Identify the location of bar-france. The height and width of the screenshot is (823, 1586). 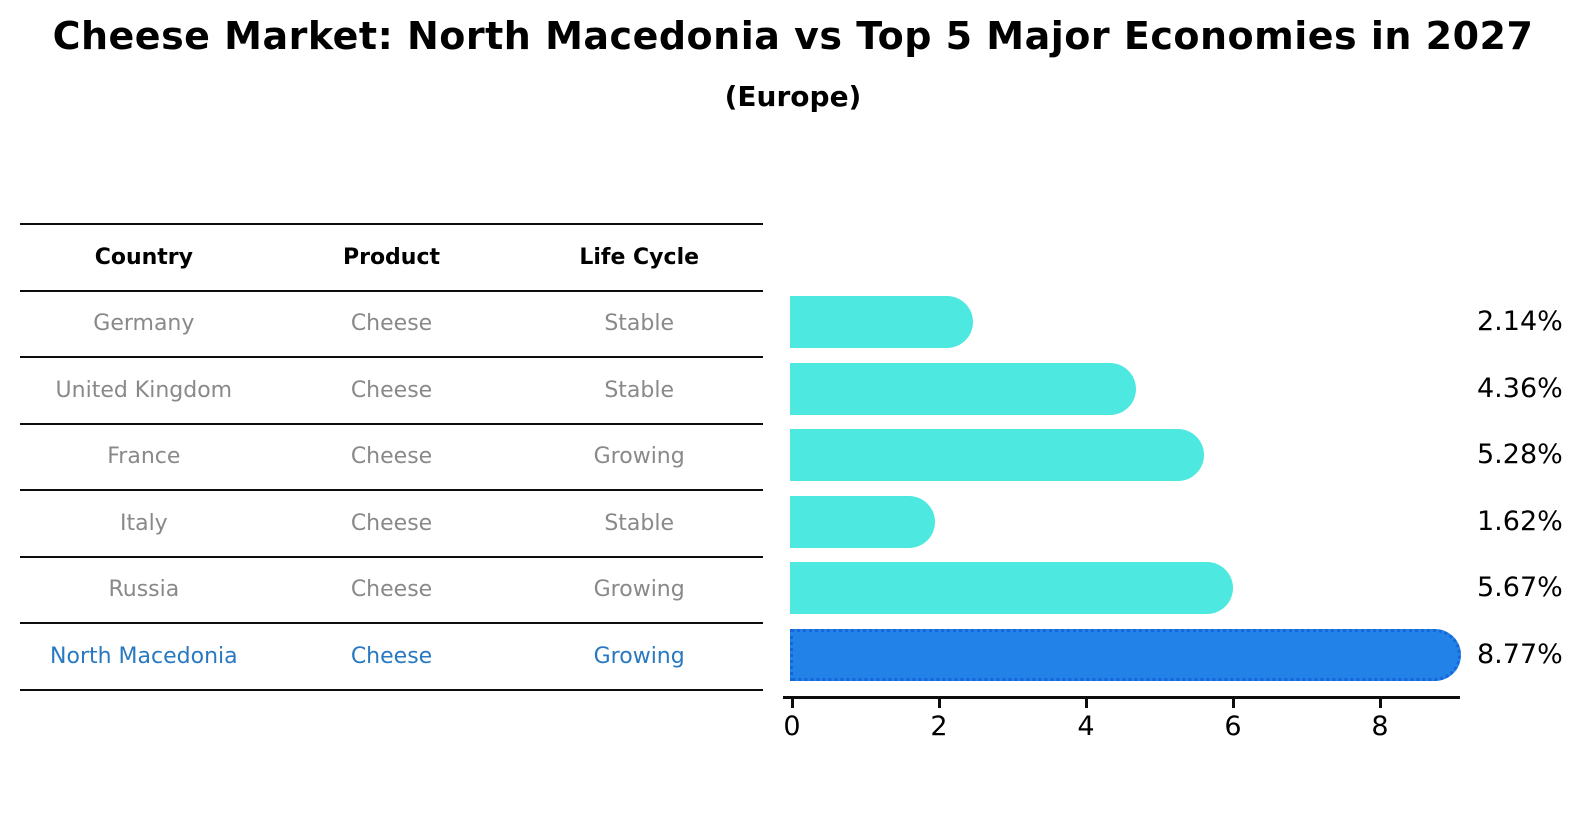
(997, 455).